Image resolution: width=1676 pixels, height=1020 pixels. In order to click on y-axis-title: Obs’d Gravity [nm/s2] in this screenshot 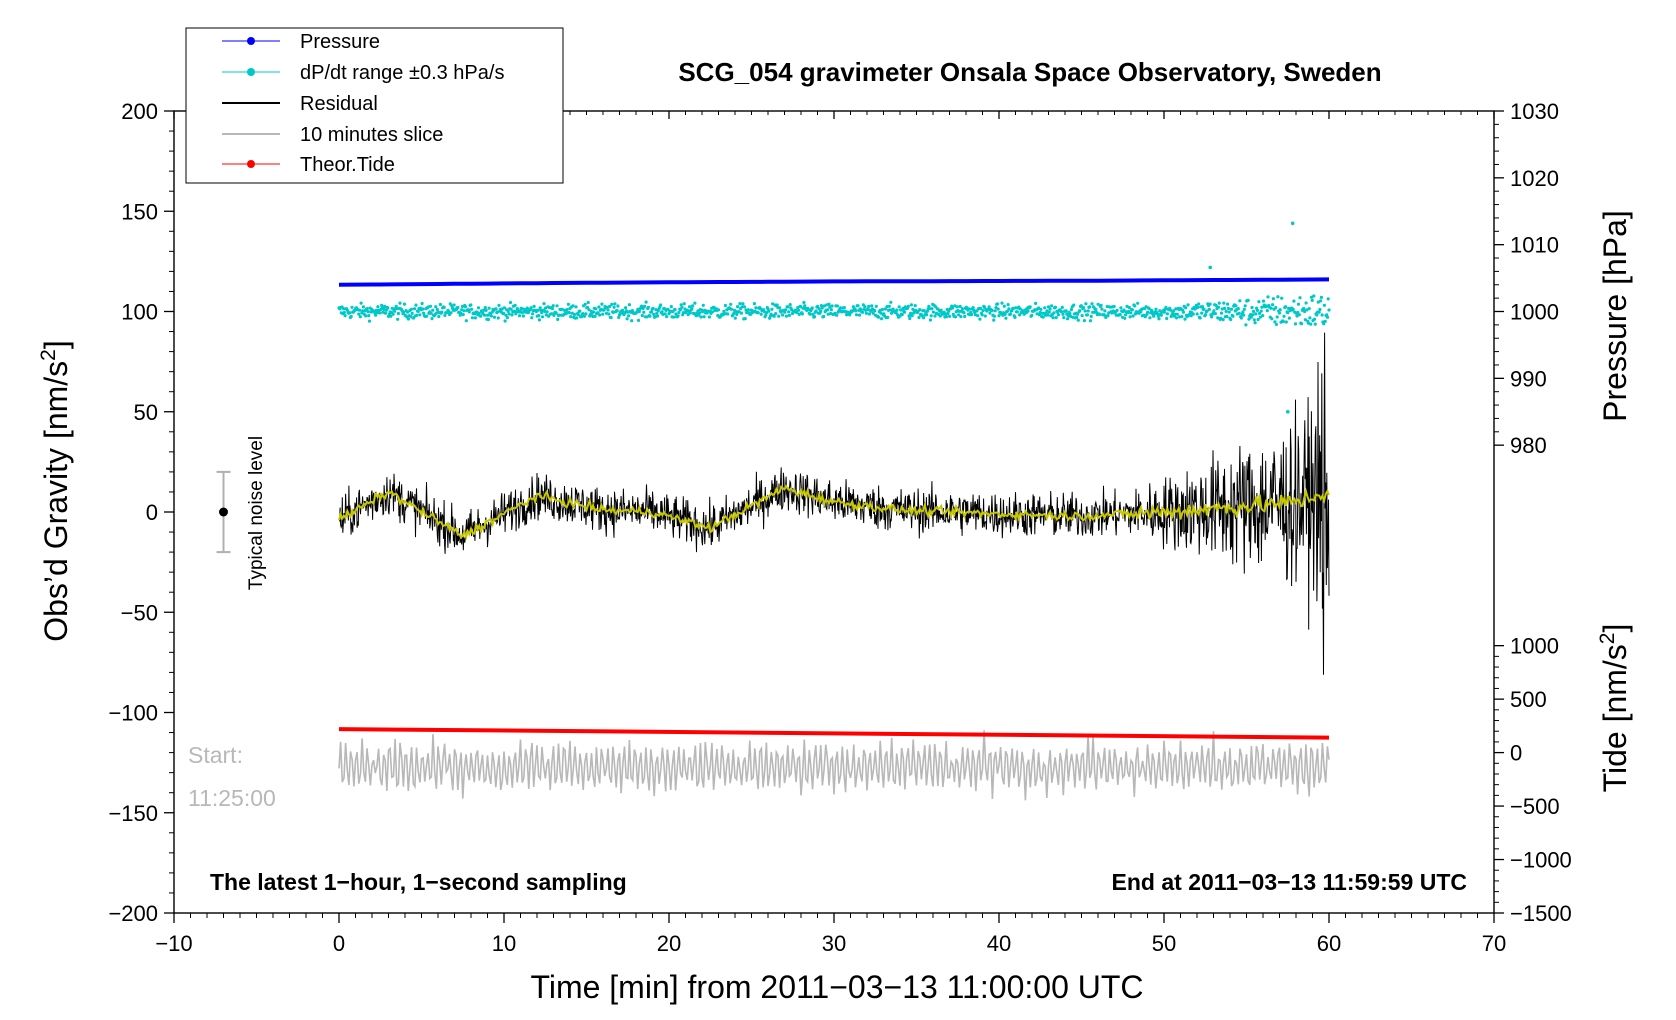, I will do `click(55, 491)`.